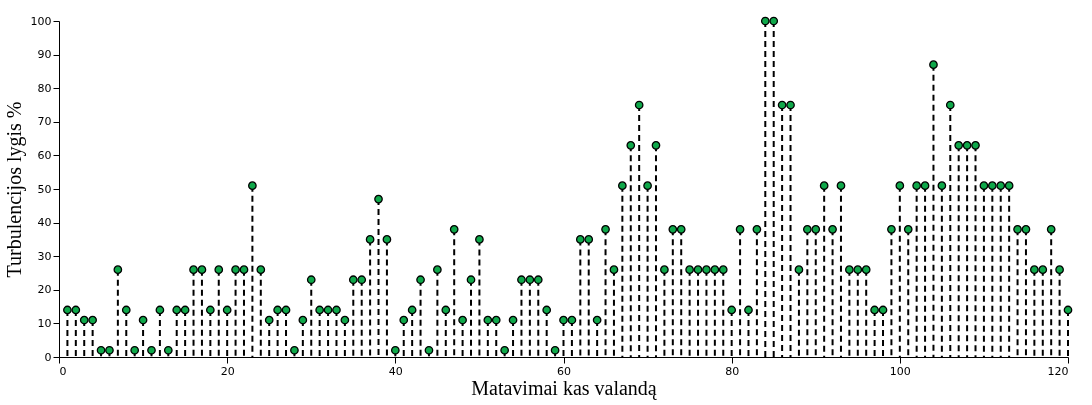 The image size is (1092, 405). Describe the element at coordinates (44, 155) in the screenshot. I see `y-tick-label: 60` at that location.